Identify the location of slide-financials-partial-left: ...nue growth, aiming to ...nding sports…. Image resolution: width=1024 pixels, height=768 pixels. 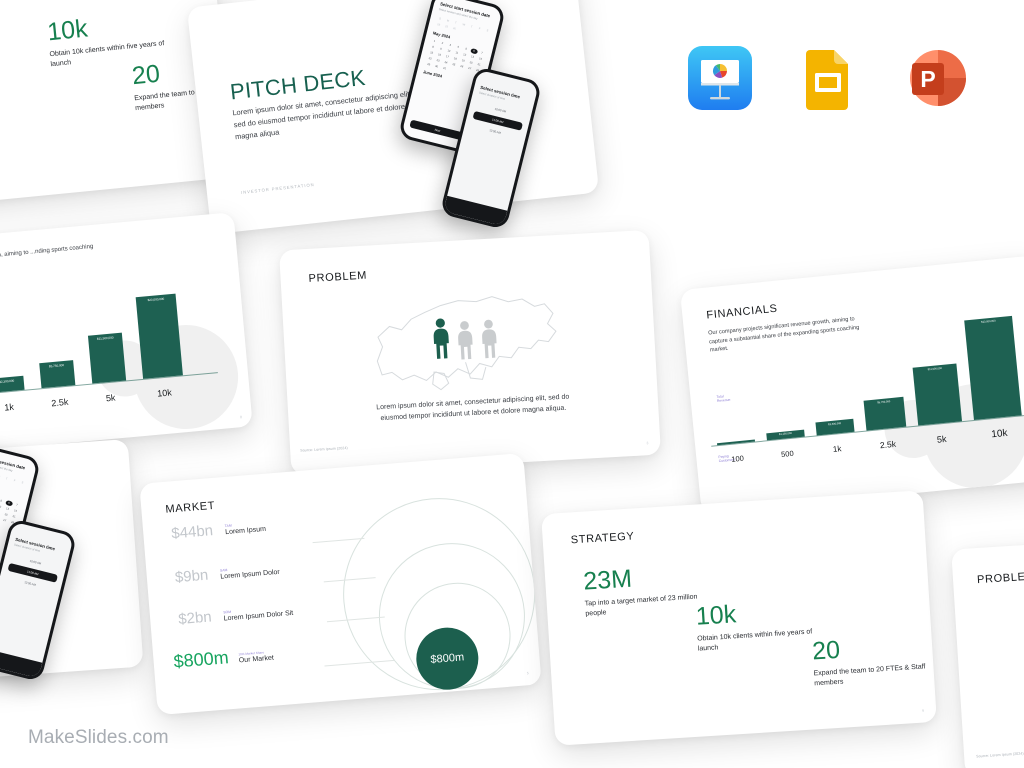
(126, 339).